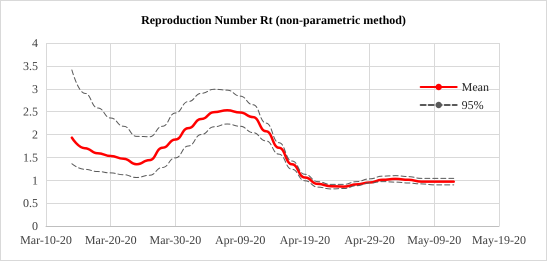  I want to click on legend-label: 95%, so click(473, 105).